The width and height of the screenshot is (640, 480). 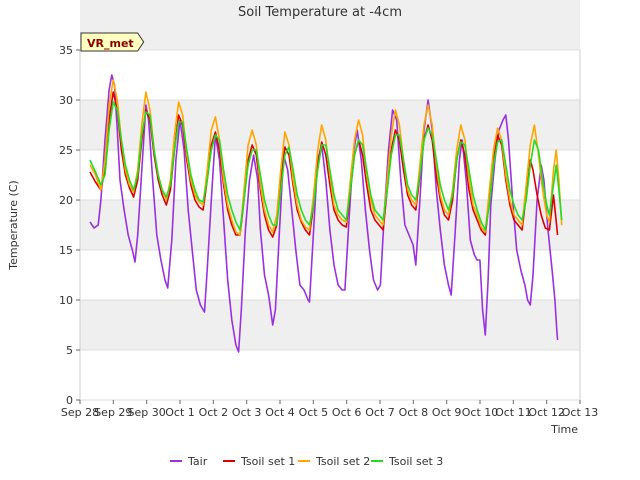 What do you see at coordinates (66, 250) in the screenshot?
I see `y-tick-label: 15` at bounding box center [66, 250].